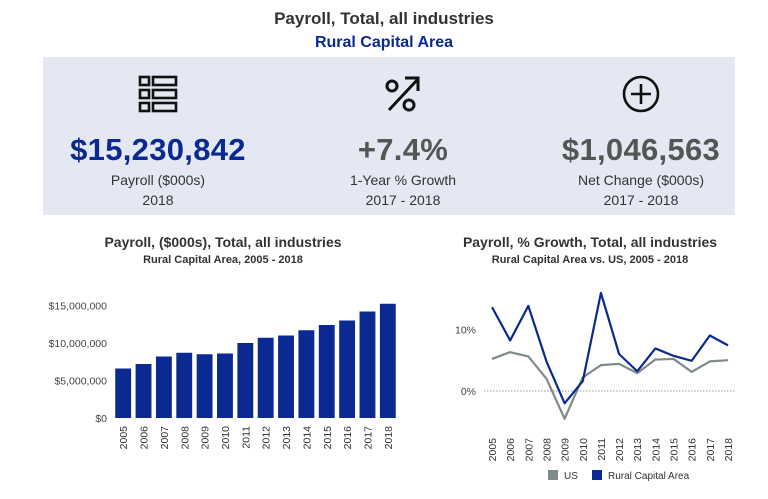  Describe the element at coordinates (223, 260) in the screenshot. I see `bar-chart-subtitle: Rural Capital Area, 2005 - 2018` at that location.